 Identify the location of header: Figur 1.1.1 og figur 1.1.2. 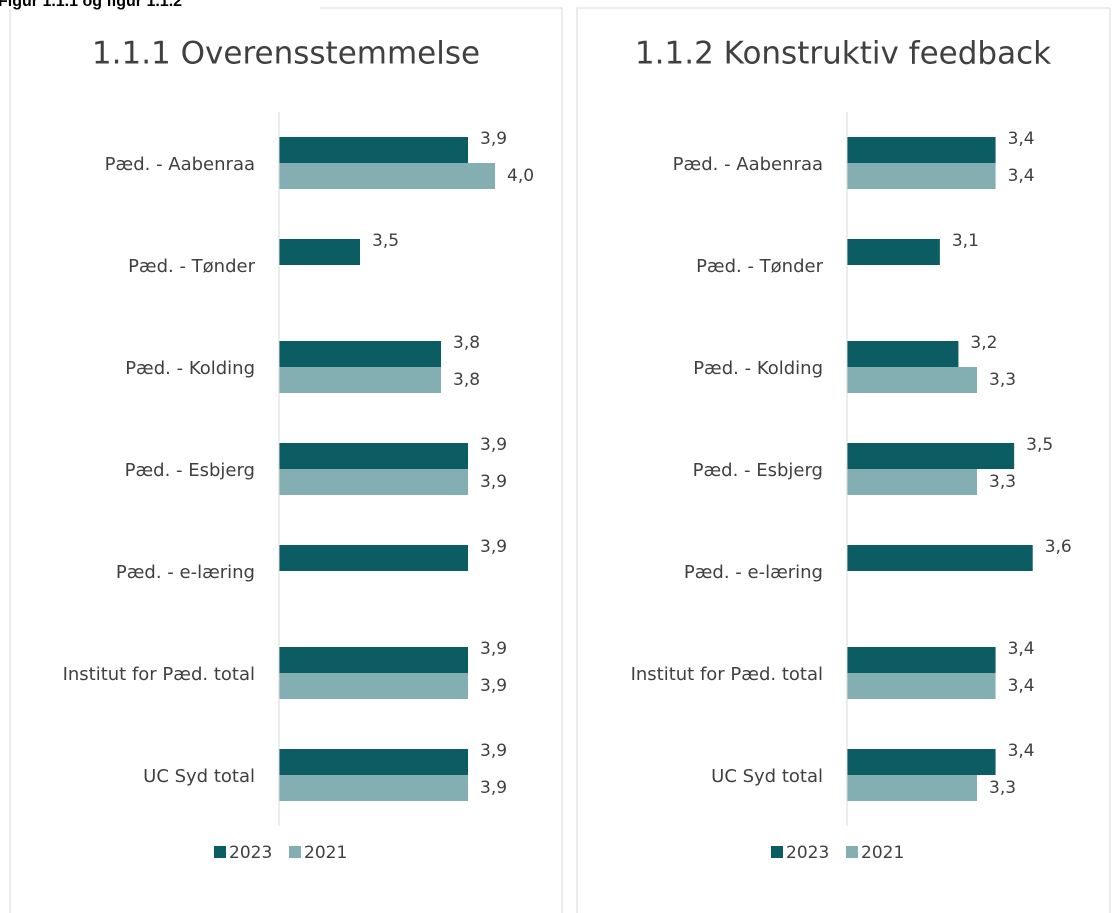
(91, 5).